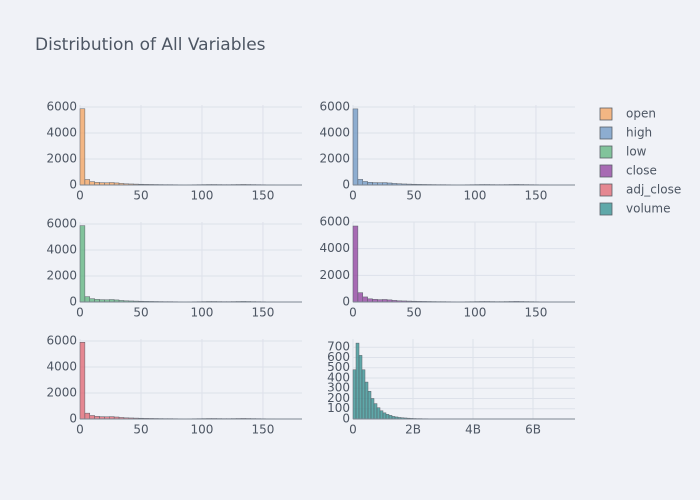 The width and height of the screenshot is (700, 500). I want to click on y-tick-label: 200, so click(338, 398).